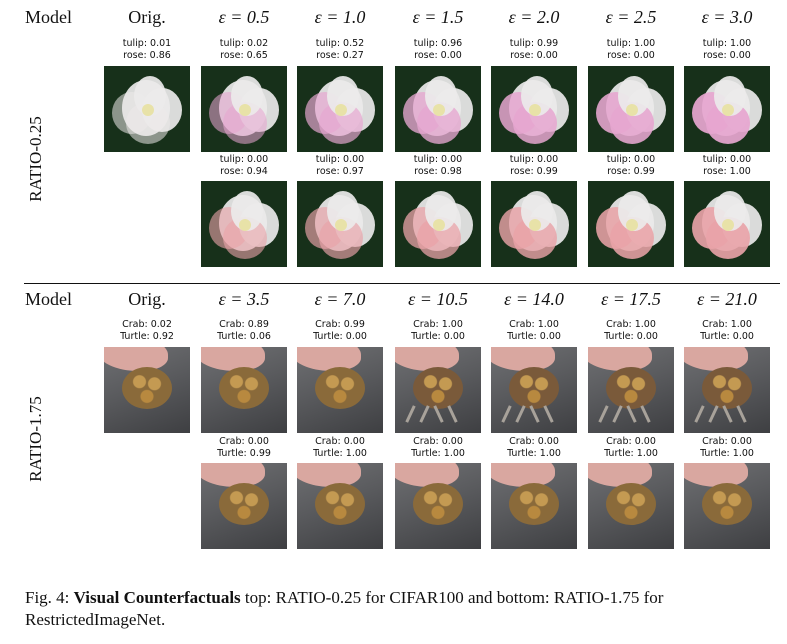 The width and height of the screenshot is (787, 644). I want to click on caption-line: rose: 0.86, so click(147, 55).